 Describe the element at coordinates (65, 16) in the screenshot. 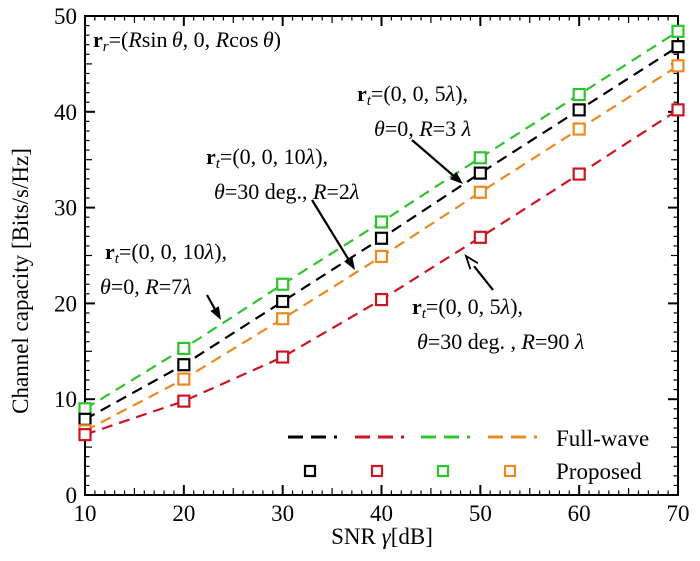

I see `y-tick-label: 50` at that location.